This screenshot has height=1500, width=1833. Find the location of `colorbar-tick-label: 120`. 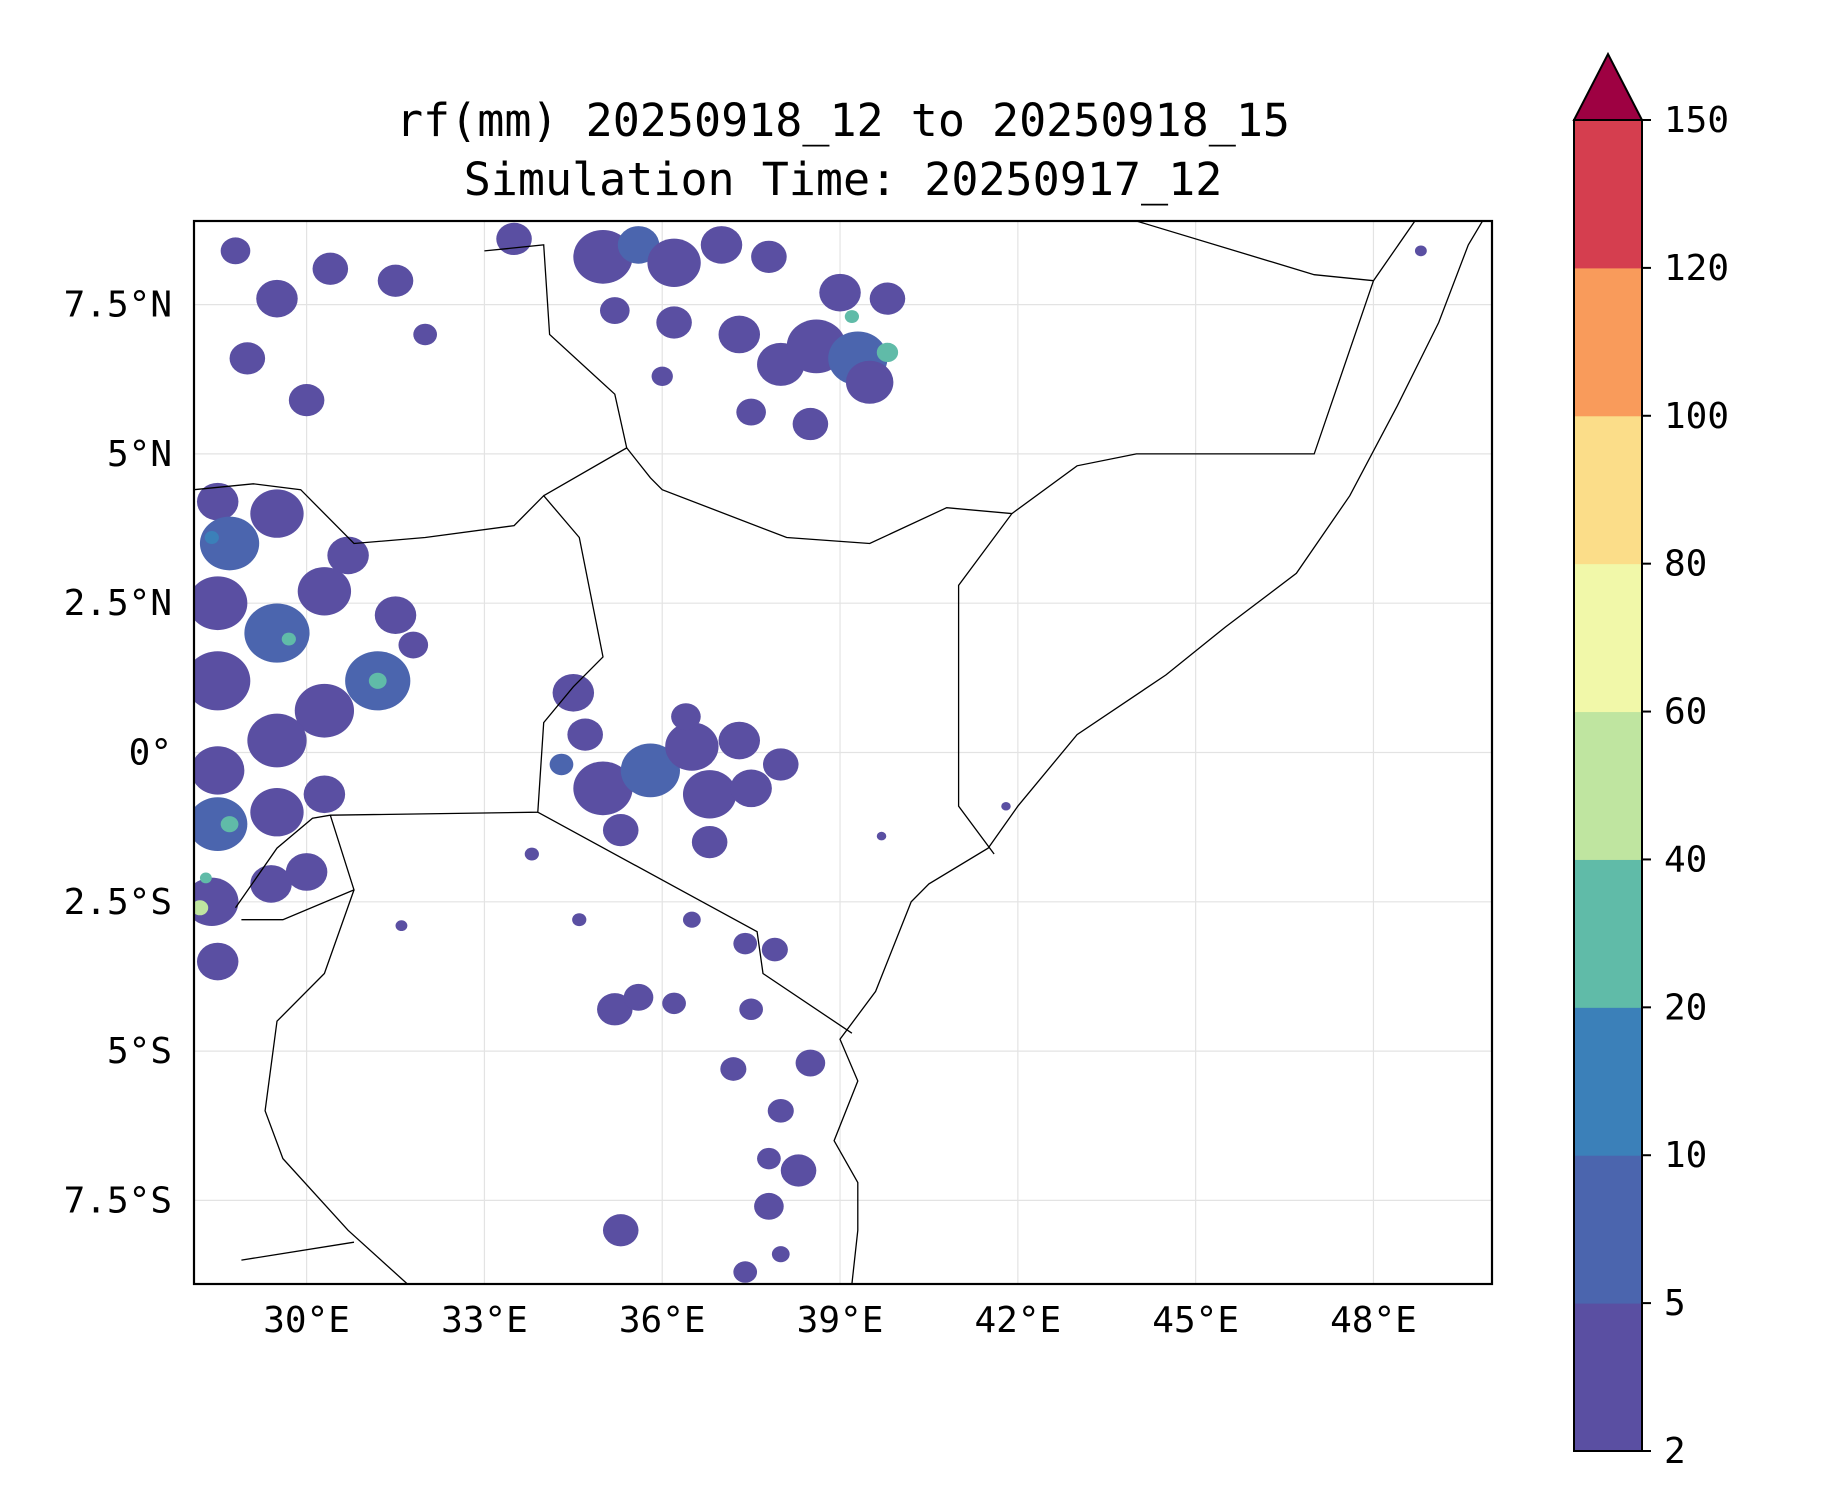

colorbar-tick-label: 120 is located at coordinates (1696, 268).